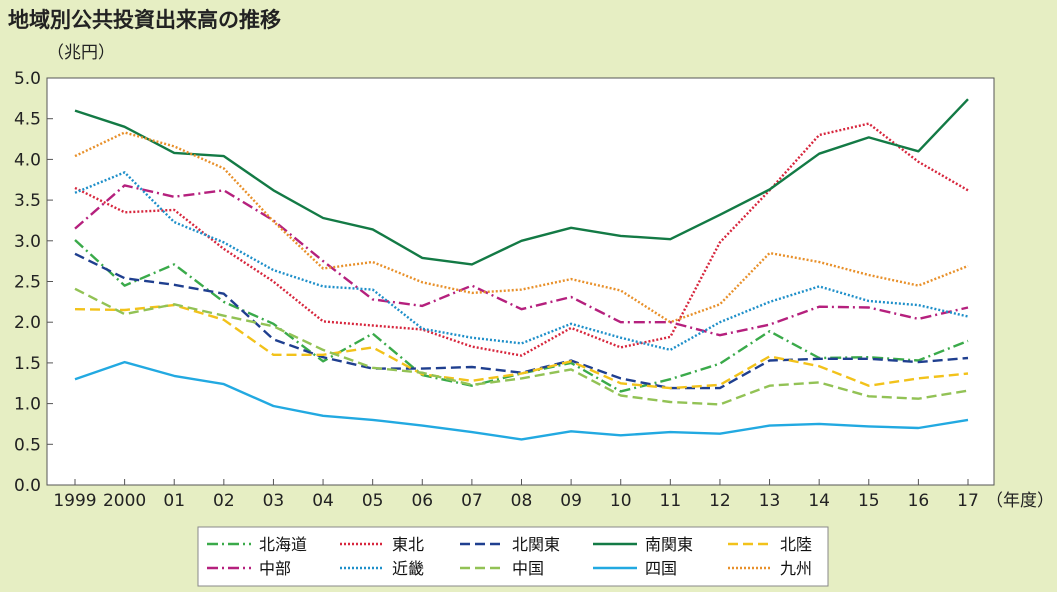  What do you see at coordinates (27, 283) in the screenshot?
I see `y-tick-label: 2.5` at bounding box center [27, 283].